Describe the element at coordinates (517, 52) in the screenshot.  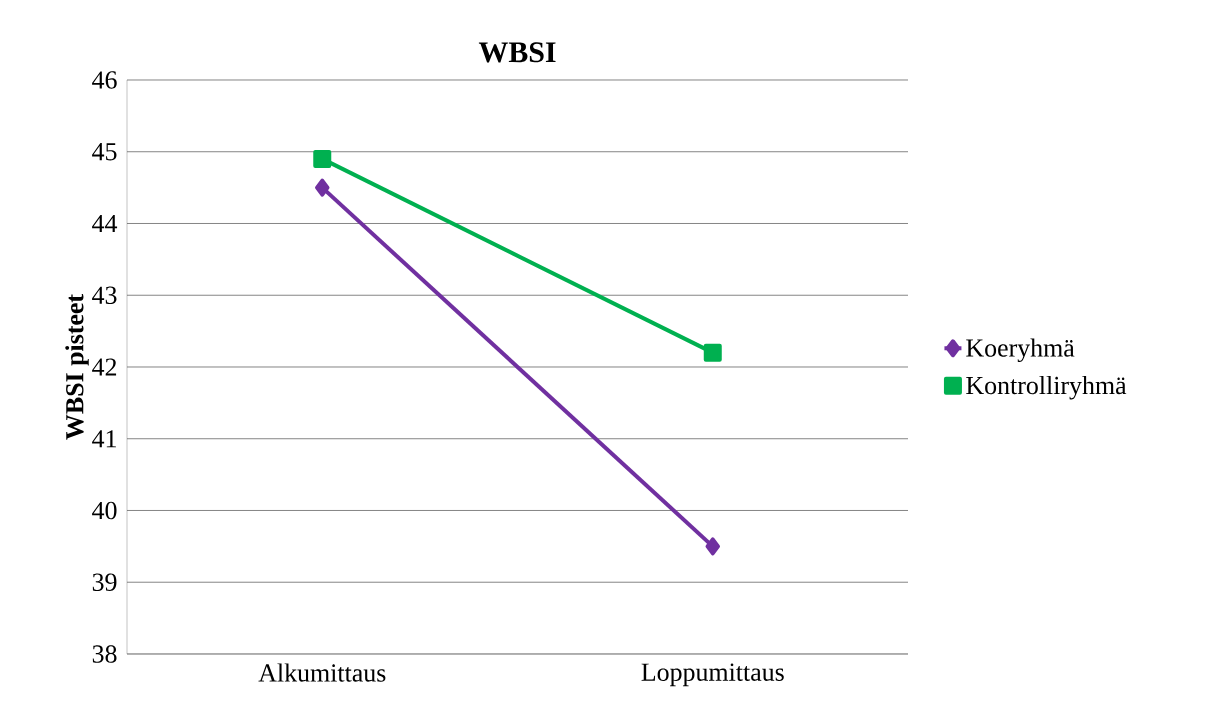
I see `chart-title: WBSI` at that location.